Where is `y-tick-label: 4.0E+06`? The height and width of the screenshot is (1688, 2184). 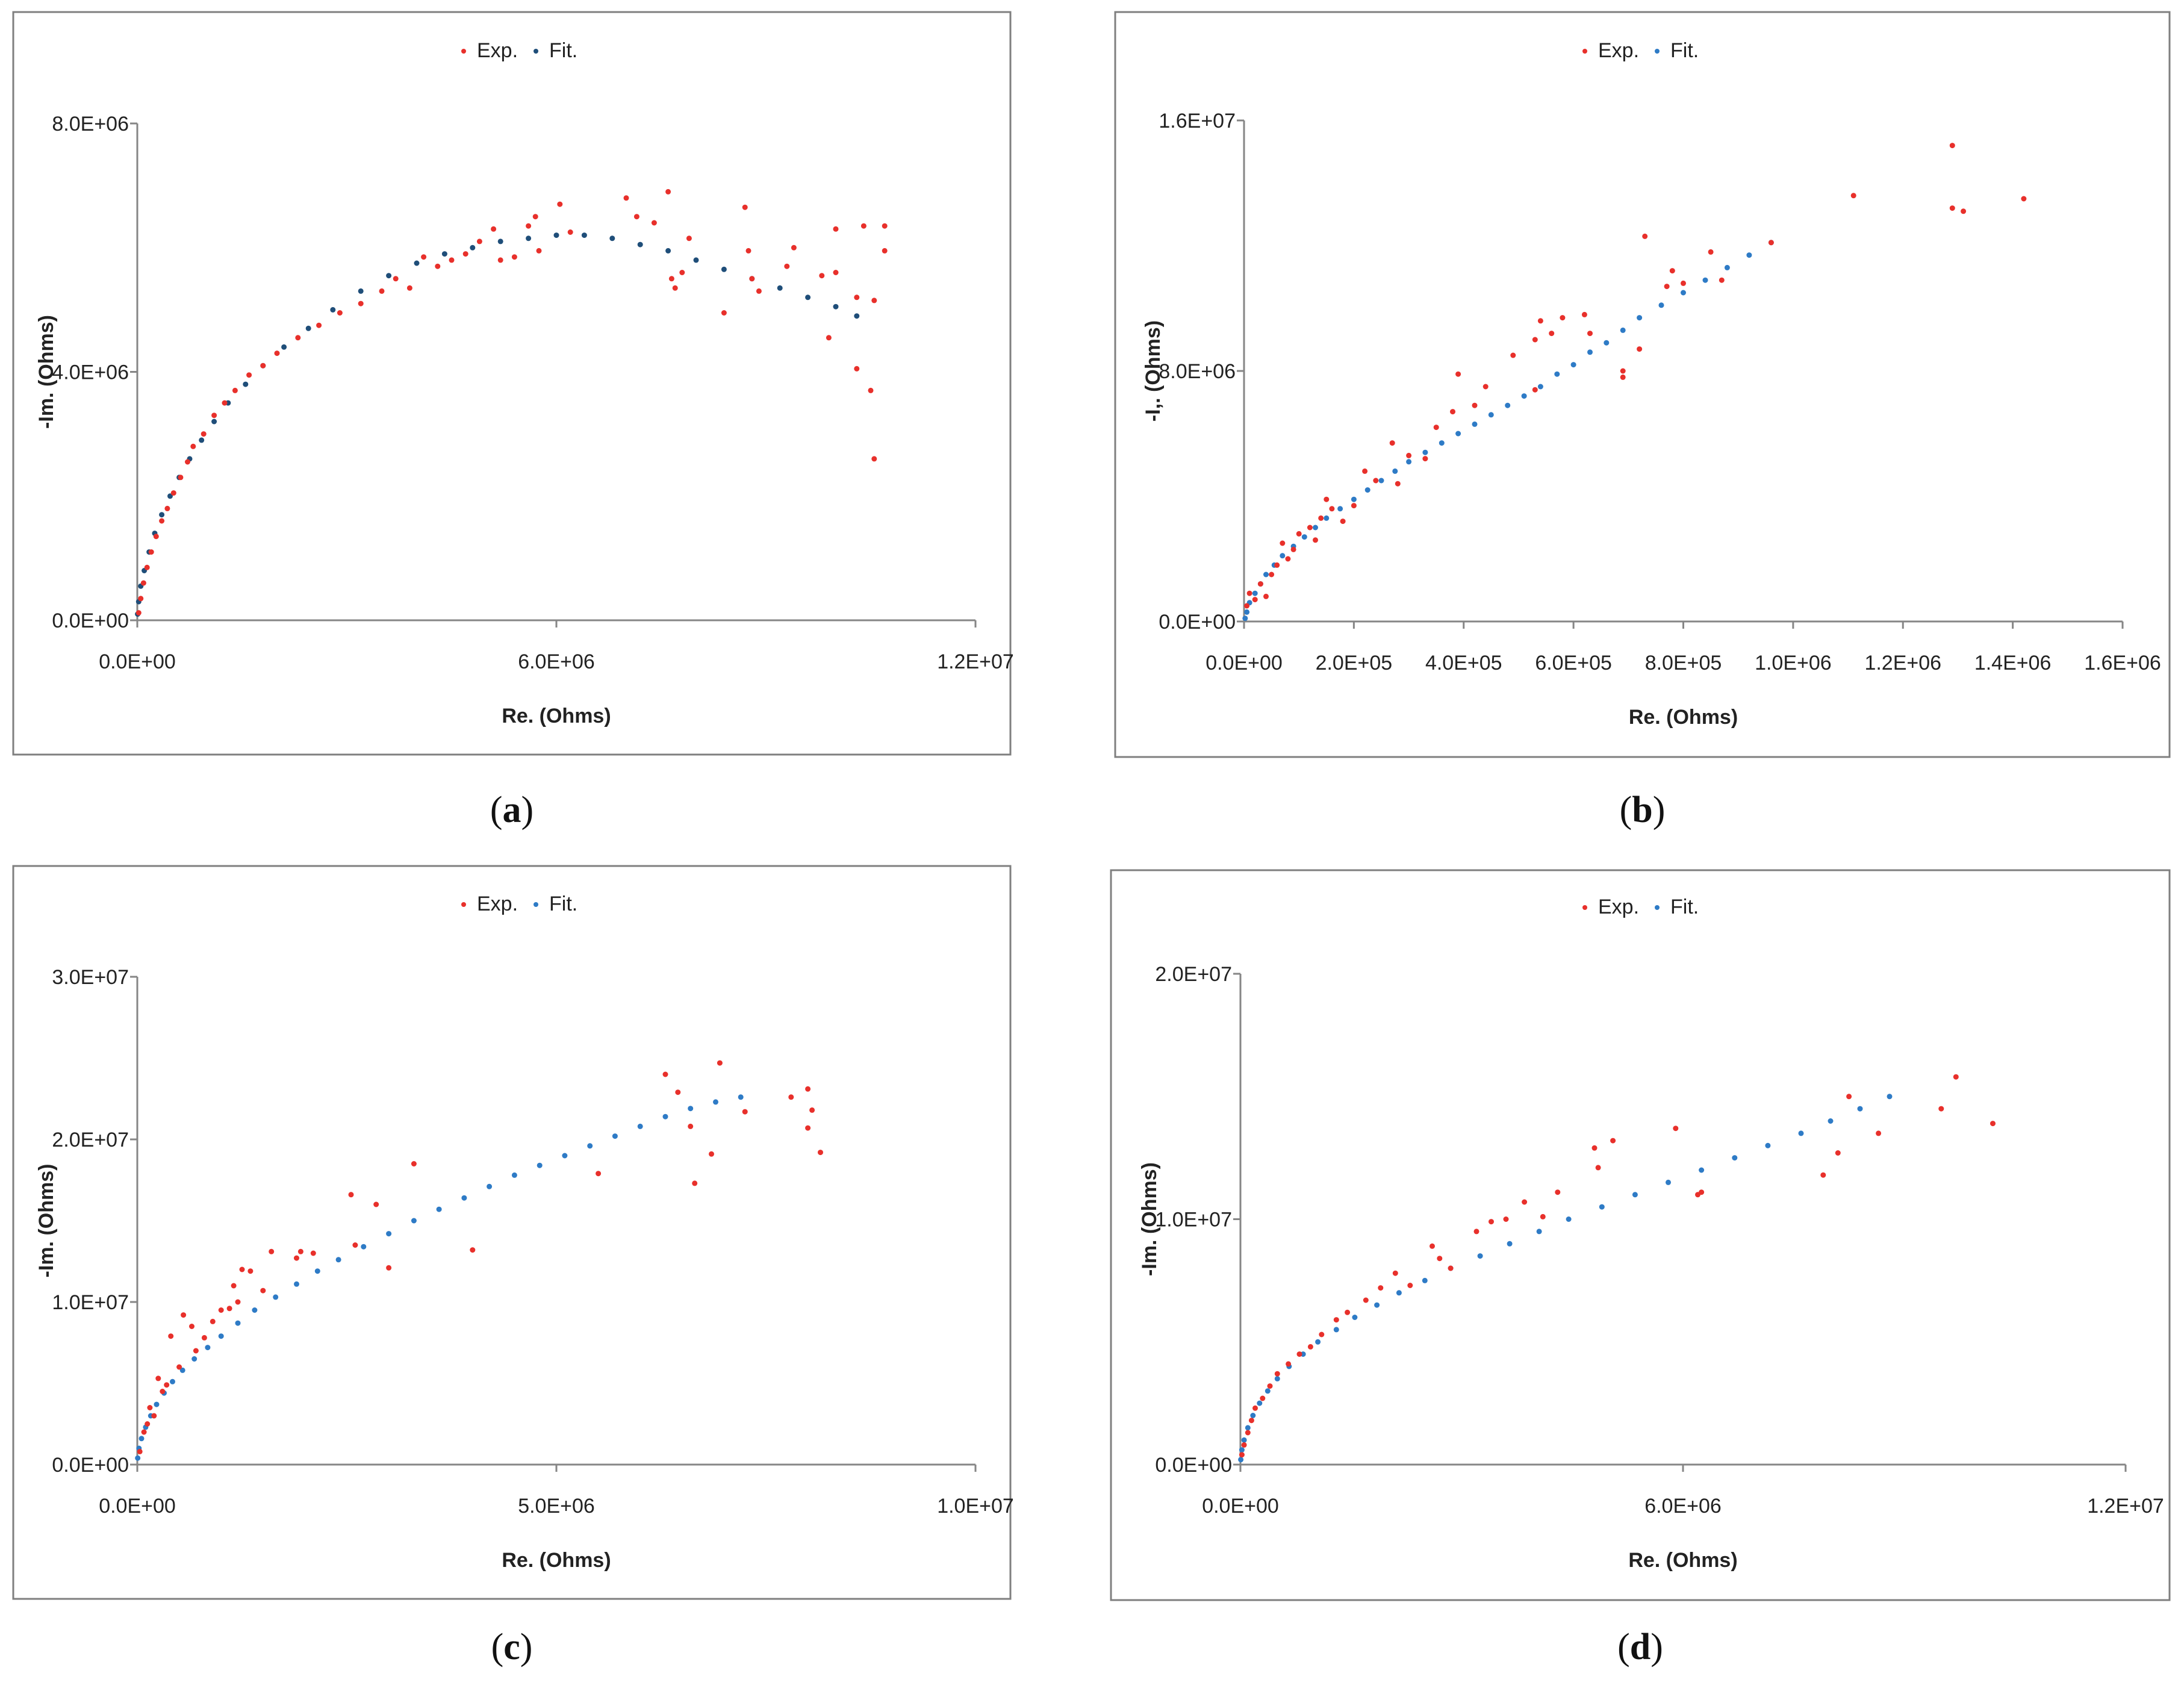
y-tick-label: 4.0E+06 is located at coordinates (90, 372).